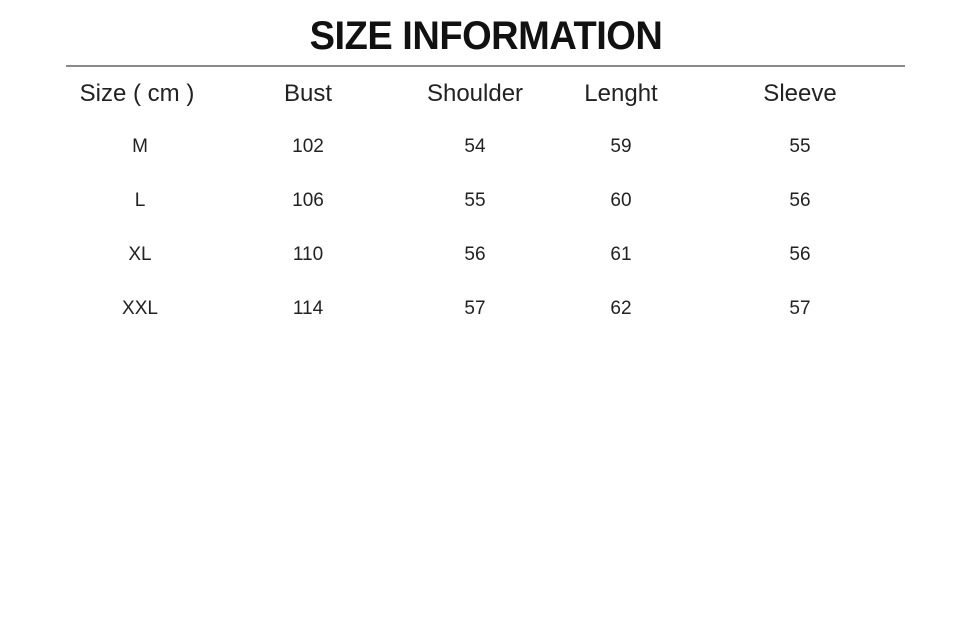 Image resolution: width=960 pixels, height=621 pixels. I want to click on size-label: L, so click(140, 200).